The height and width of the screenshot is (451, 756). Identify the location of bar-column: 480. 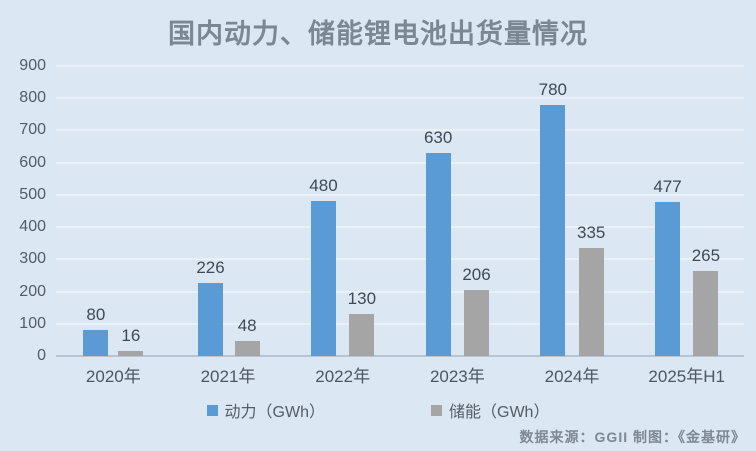
(323, 211).